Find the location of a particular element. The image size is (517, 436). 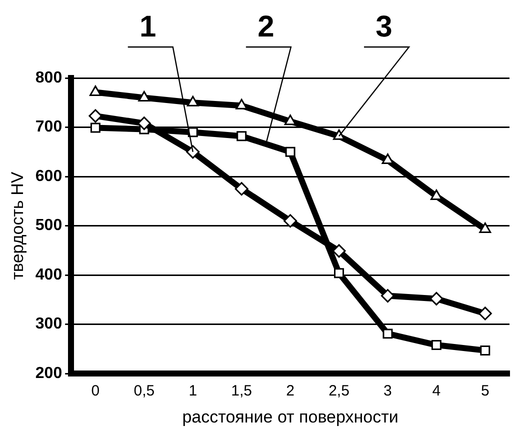

x-tick-label: 0,5 is located at coordinates (144, 391).